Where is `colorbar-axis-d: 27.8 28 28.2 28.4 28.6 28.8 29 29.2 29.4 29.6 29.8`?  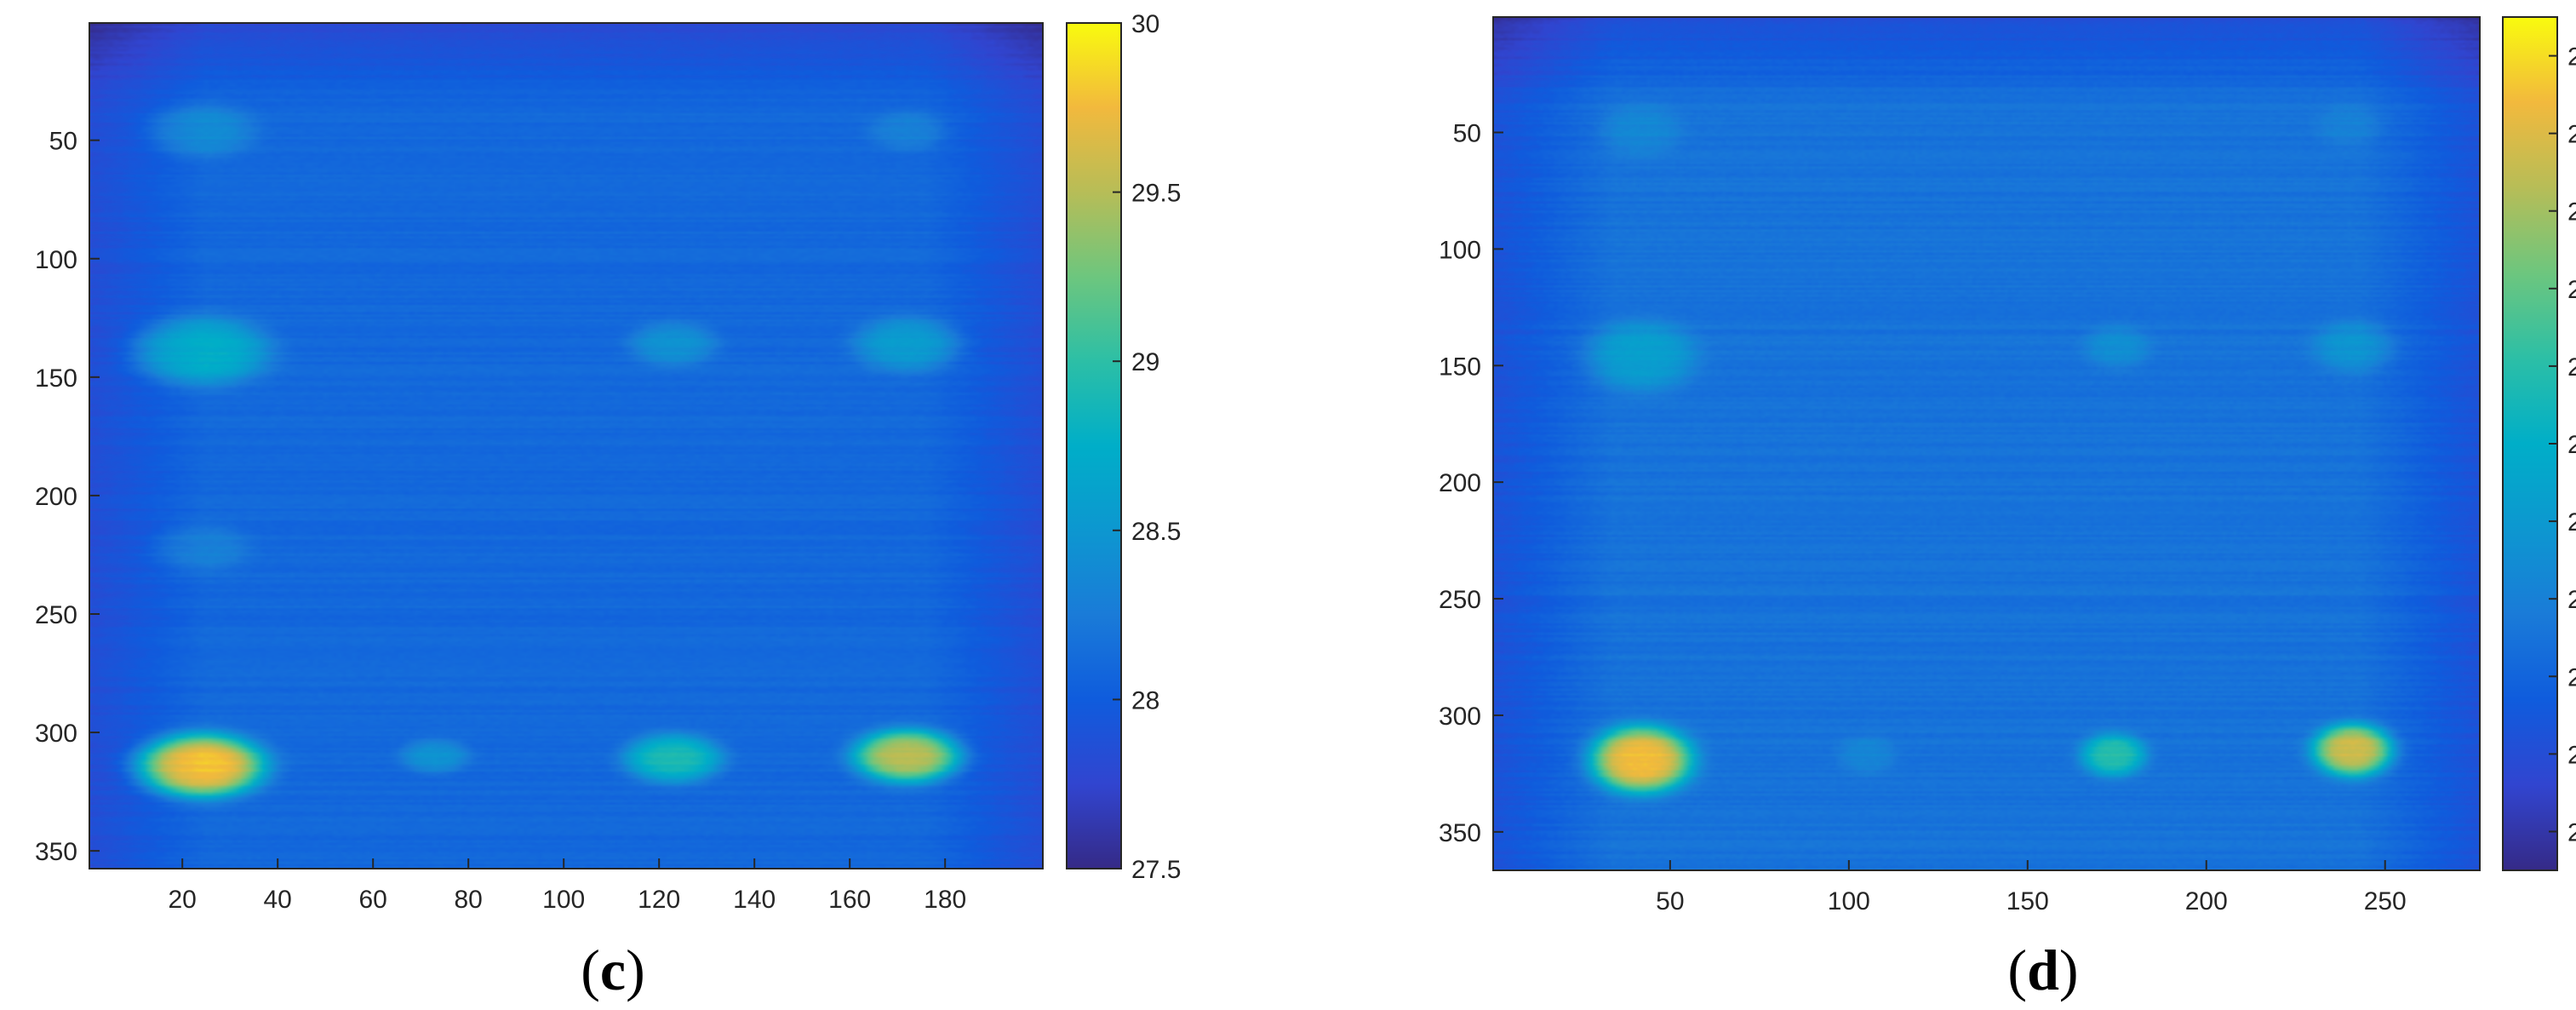
colorbar-axis-d: 27.8 28 28.2 28.4 28.6 28.8 29 29.2 29.4 29.6 29.8 is located at coordinates (2563, 444).